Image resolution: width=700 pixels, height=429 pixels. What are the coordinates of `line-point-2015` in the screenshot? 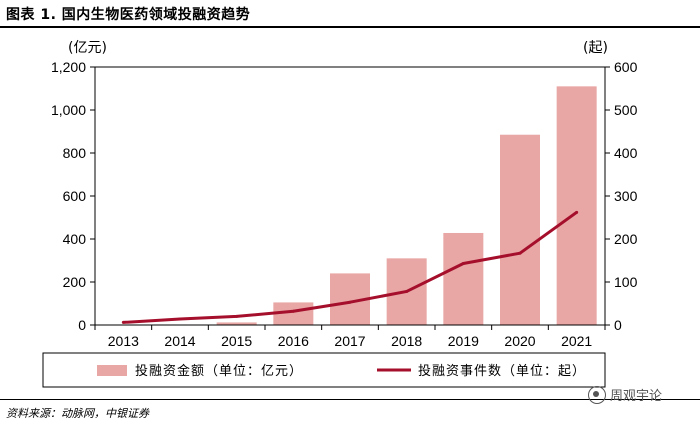 It's located at (237, 316).